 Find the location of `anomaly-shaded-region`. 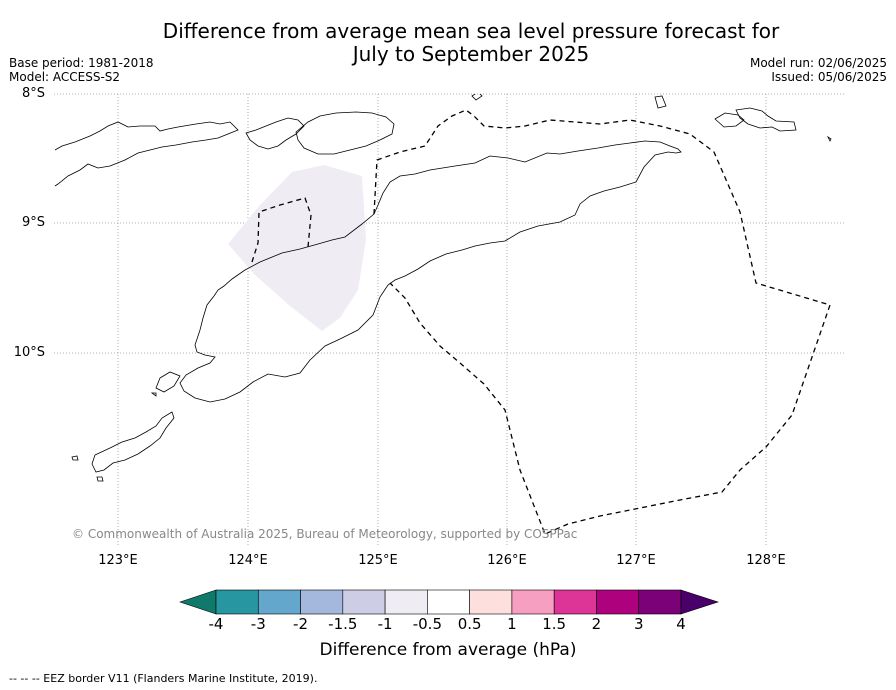

anomaly-shaded-region is located at coordinates (297, 248).